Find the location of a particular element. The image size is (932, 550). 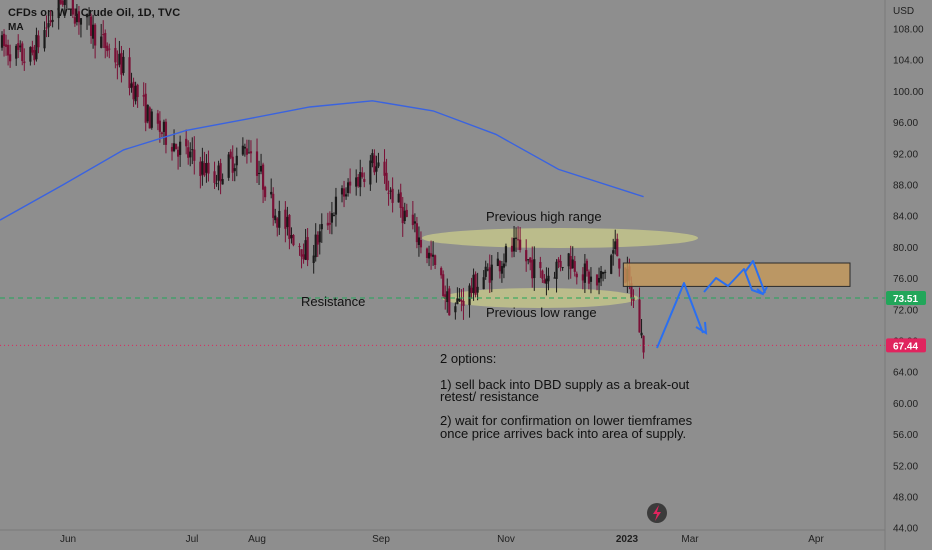

time-tick-label: Nov is located at coordinates (506, 539).